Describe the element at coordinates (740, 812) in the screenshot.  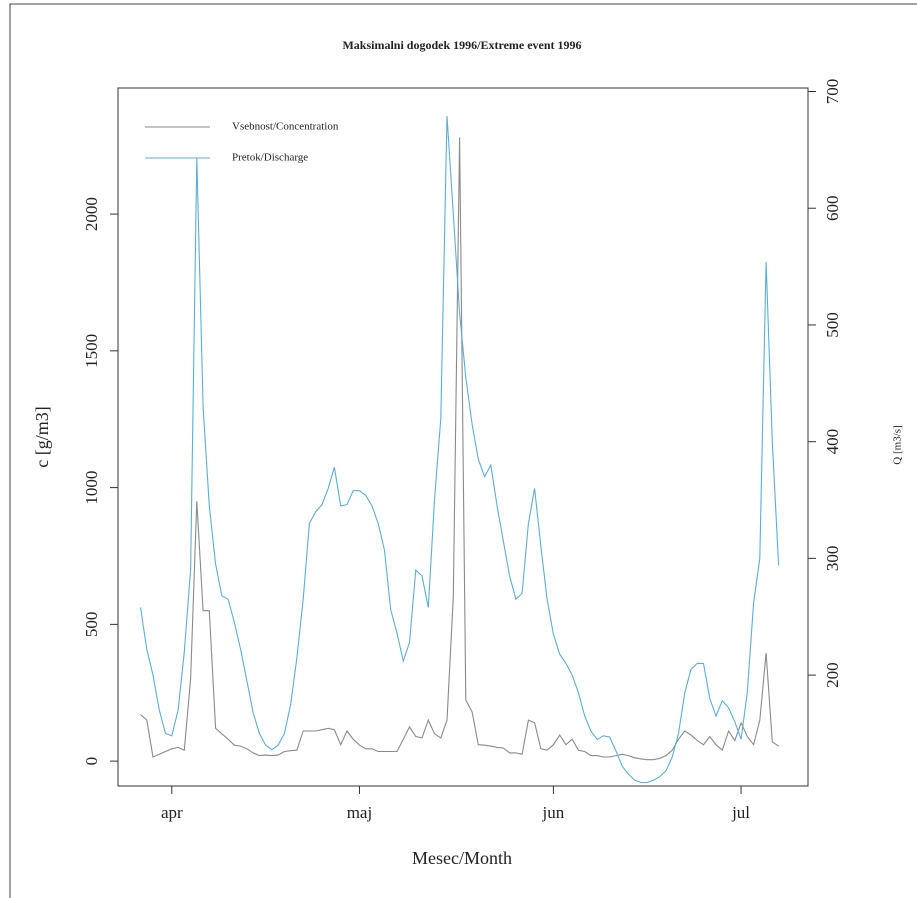
I see `x-tick-label: jul` at that location.